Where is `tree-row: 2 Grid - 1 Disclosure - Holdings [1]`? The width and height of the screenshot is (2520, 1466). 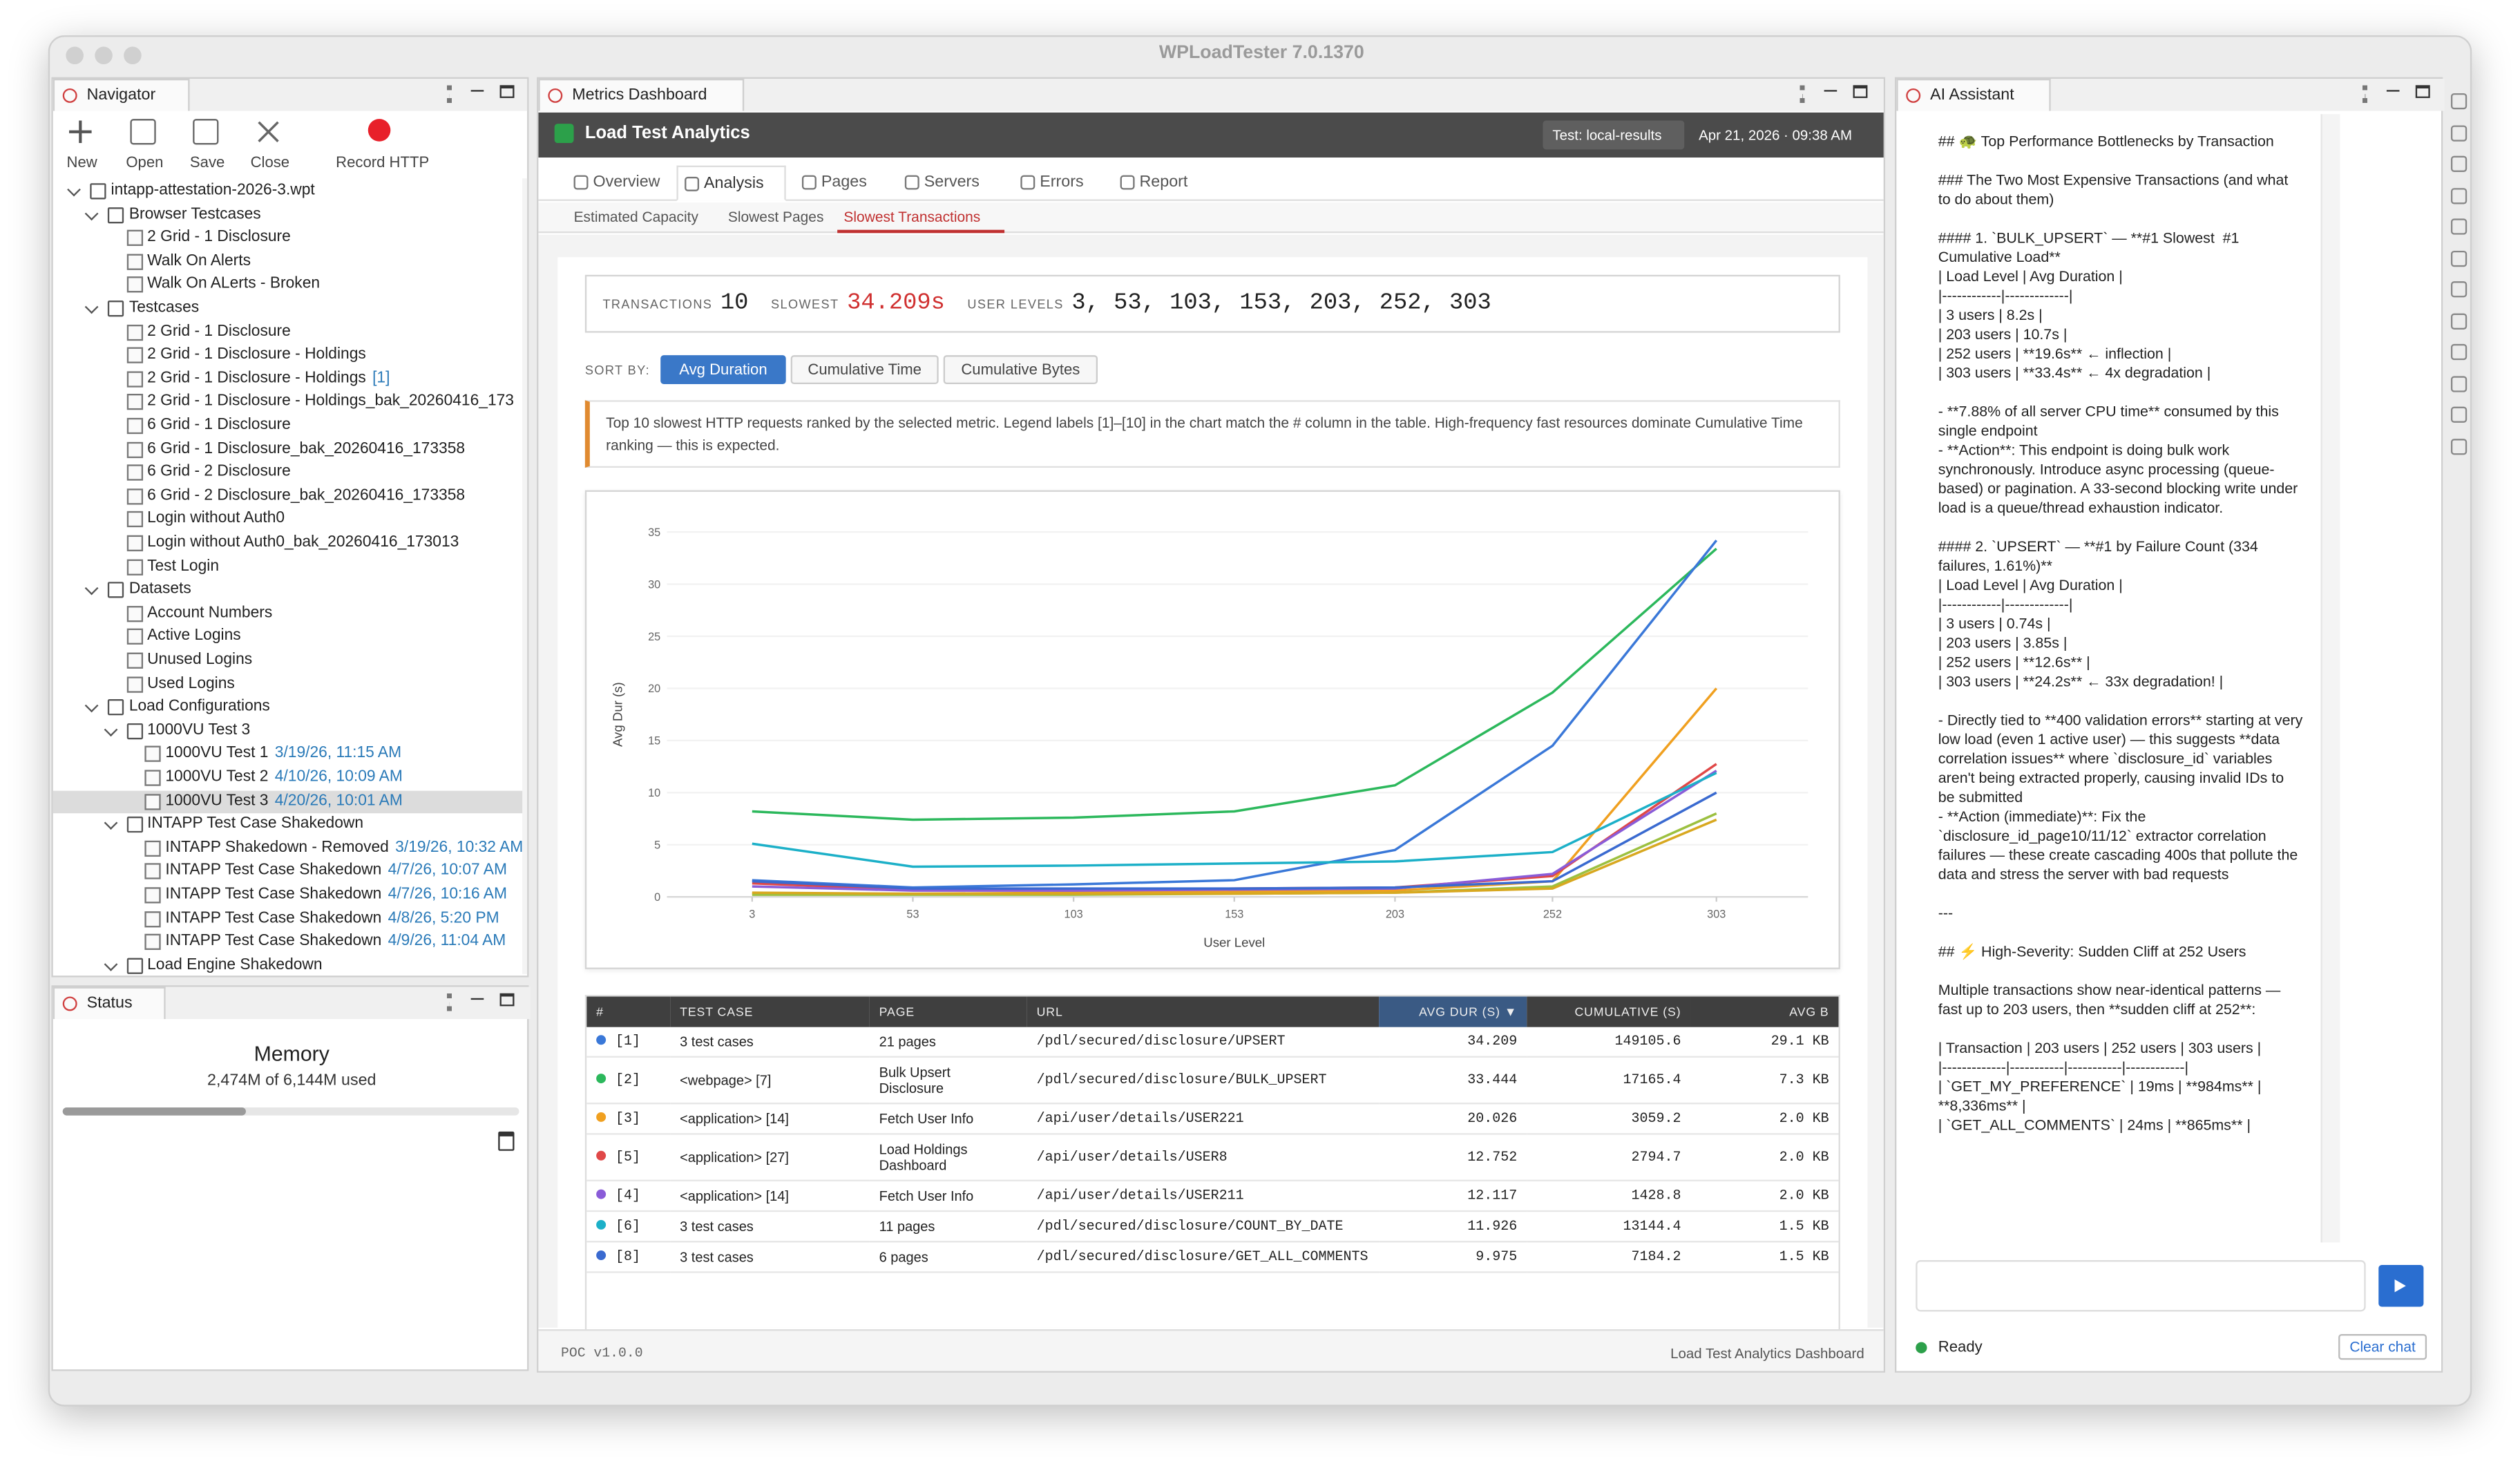
tree-row: 2 Grid - 1 Disclosure - Holdings [1] is located at coordinates (290, 379).